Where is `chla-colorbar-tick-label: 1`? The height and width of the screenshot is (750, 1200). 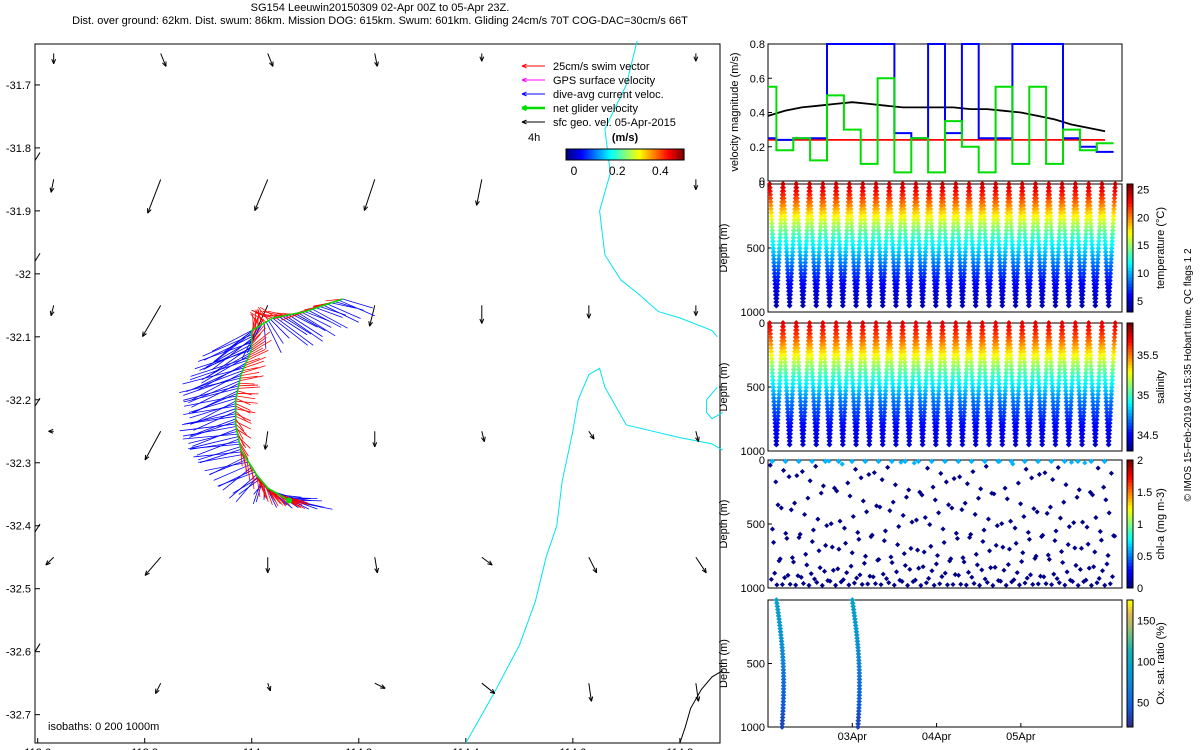 chla-colorbar-tick-label: 1 is located at coordinates (1140, 525).